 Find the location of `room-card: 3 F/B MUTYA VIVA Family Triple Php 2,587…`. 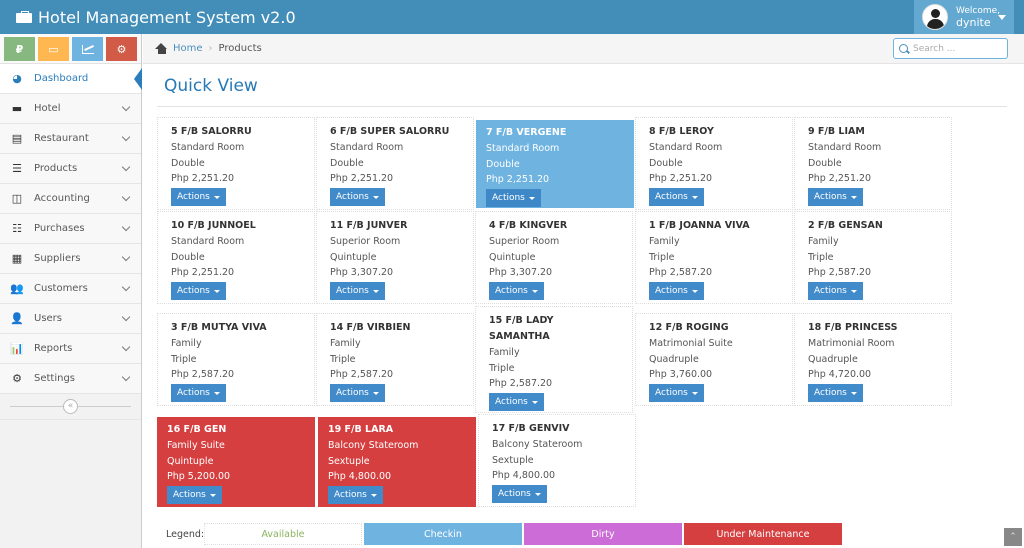

room-card: 3 F/B MUTYA VIVA Family Triple Php 2,587… is located at coordinates (236, 359).